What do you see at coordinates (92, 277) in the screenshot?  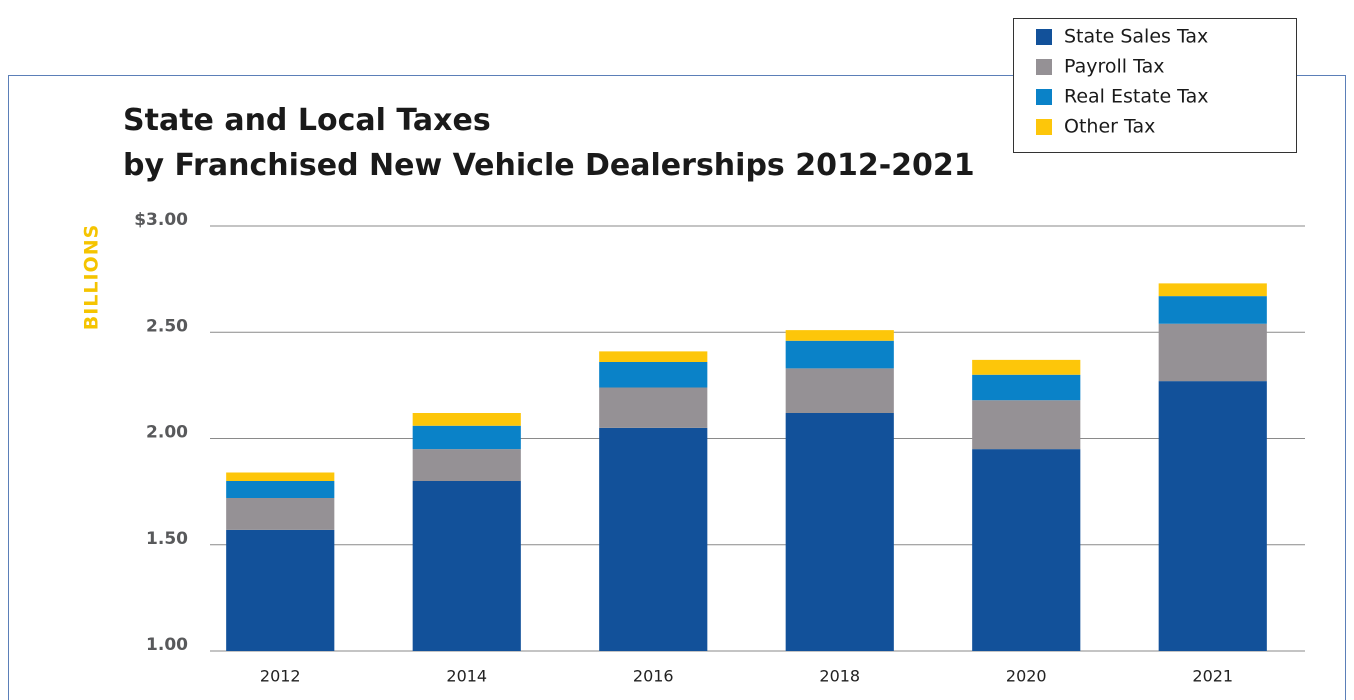 I see `y-axis-label: BILLIONS` at bounding box center [92, 277].